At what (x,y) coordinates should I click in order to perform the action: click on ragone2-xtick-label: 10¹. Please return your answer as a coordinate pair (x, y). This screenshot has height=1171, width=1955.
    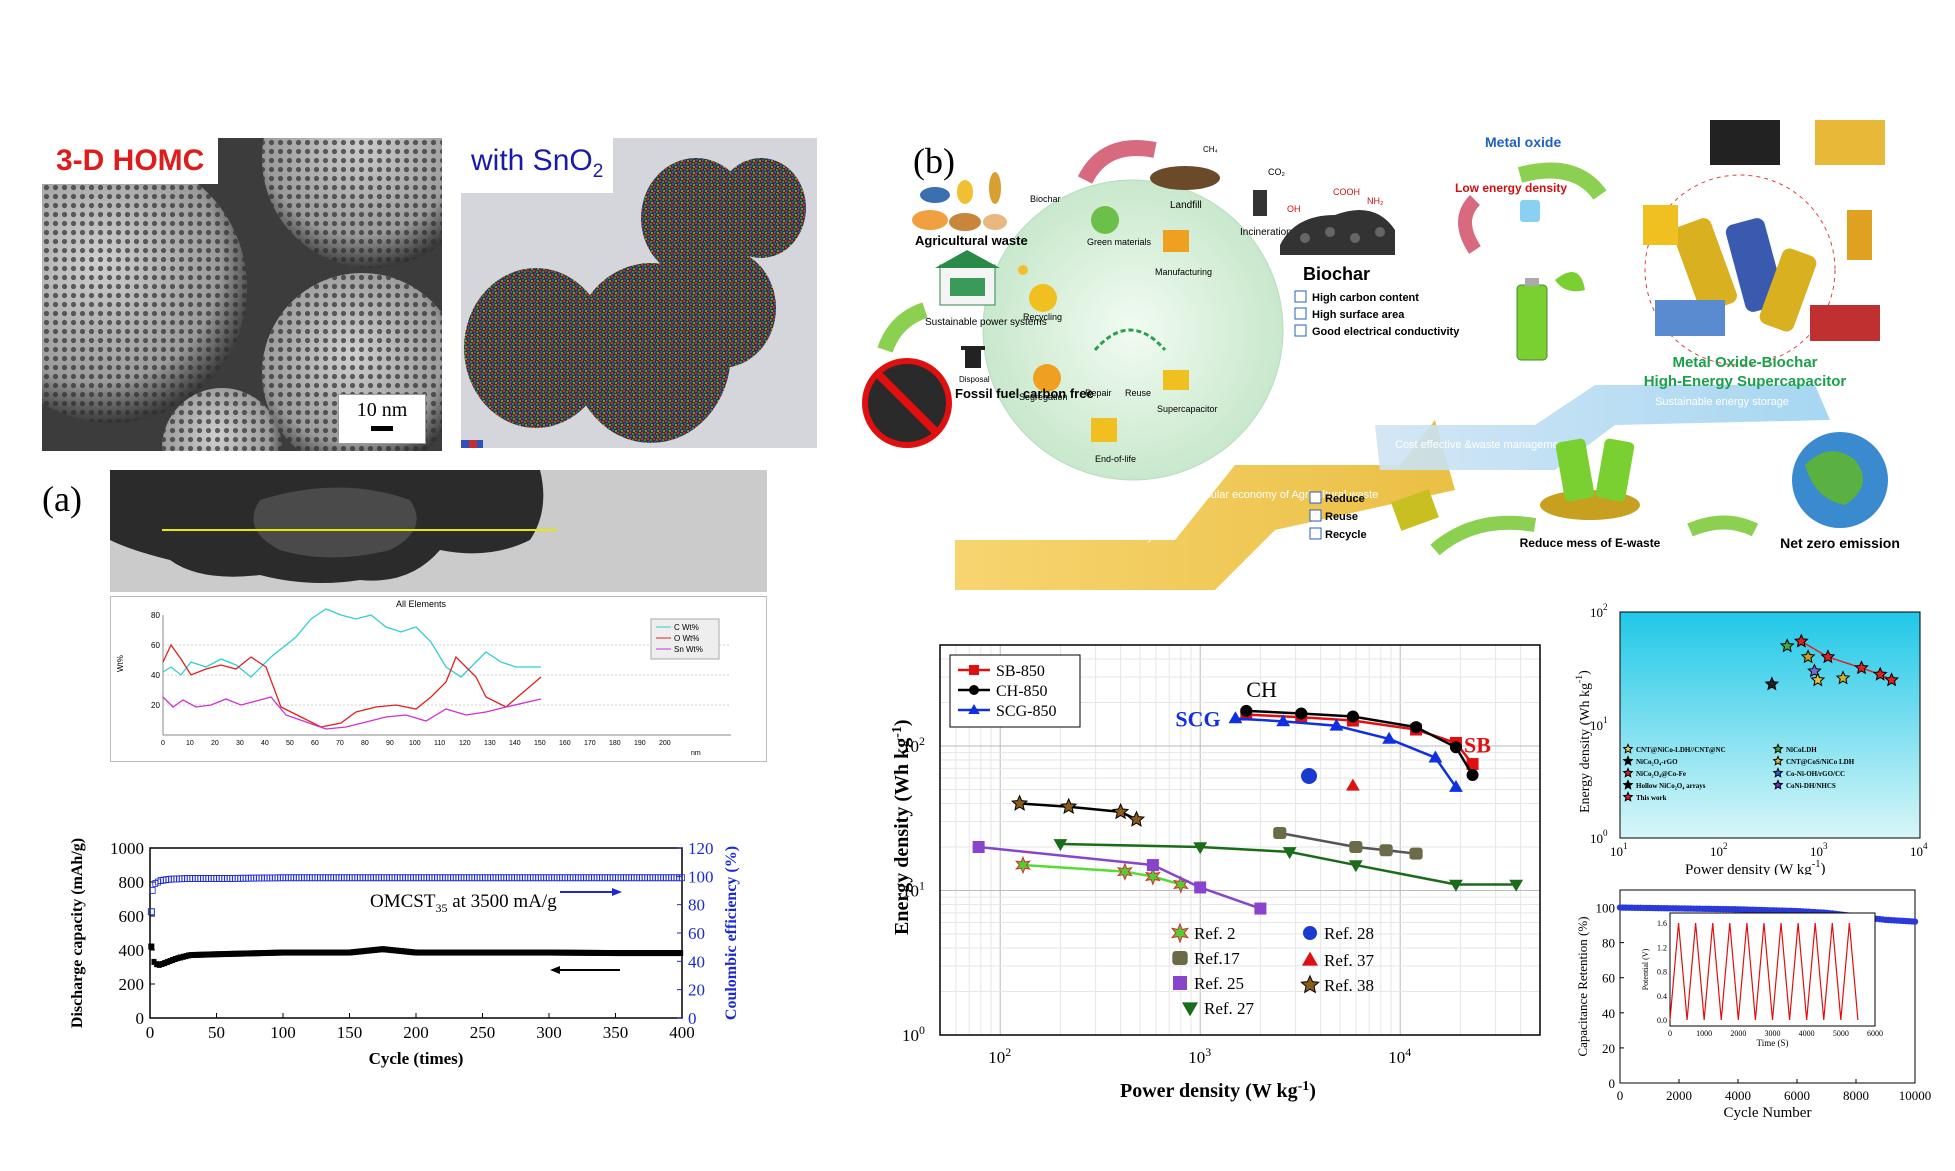
    Looking at the image, I should click on (1619, 850).